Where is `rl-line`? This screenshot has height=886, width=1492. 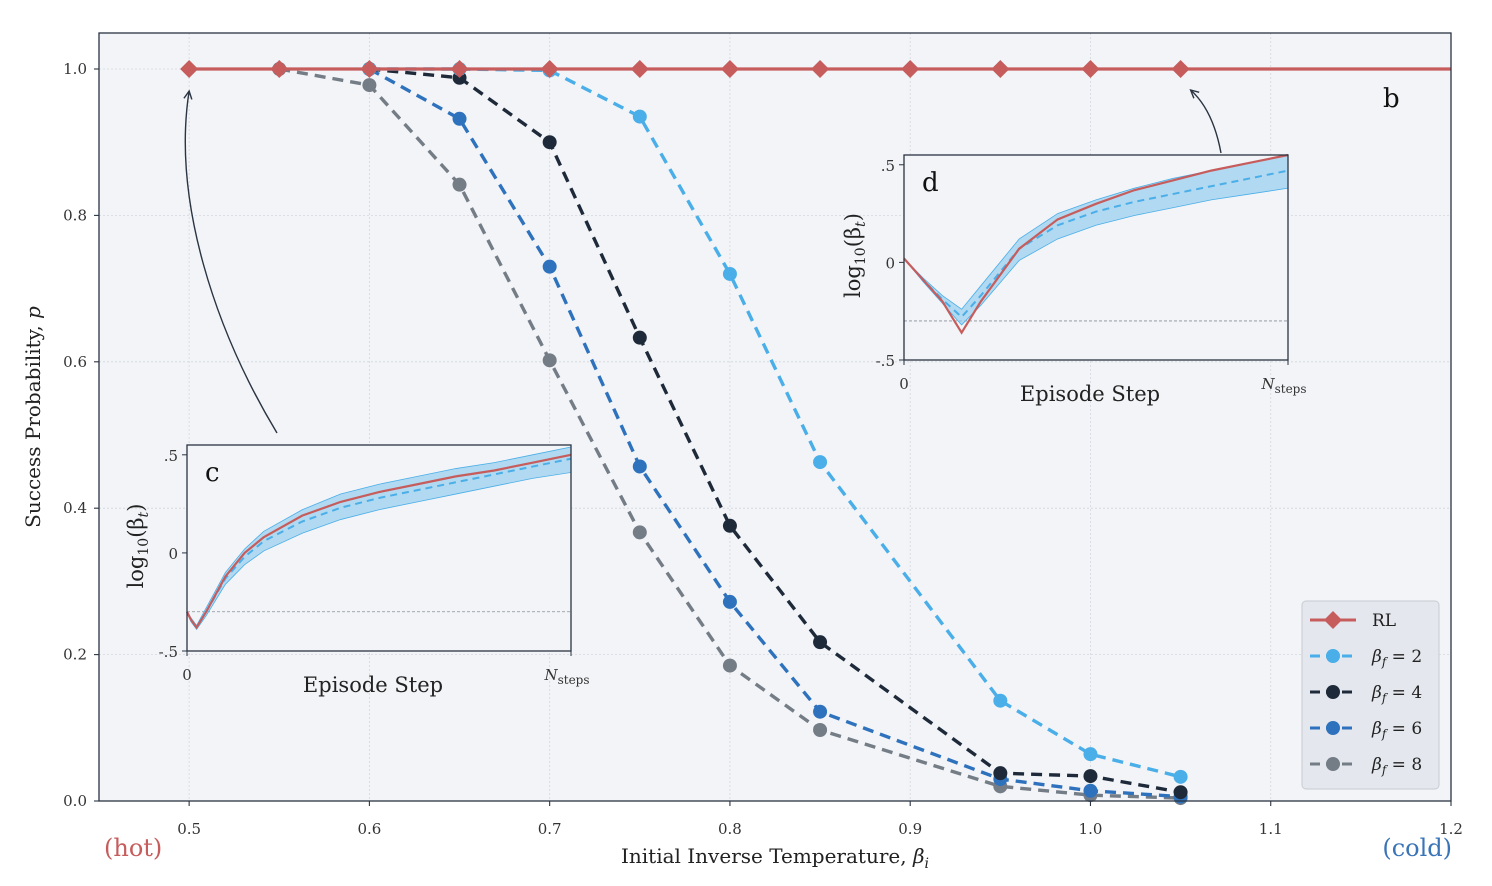 rl-line is located at coordinates (379, 541).